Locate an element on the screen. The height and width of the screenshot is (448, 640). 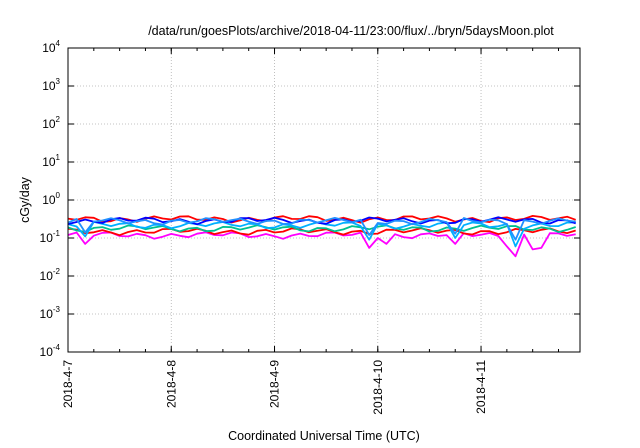
y-tick-label: 10⁻¹ is located at coordinates (50, 237).